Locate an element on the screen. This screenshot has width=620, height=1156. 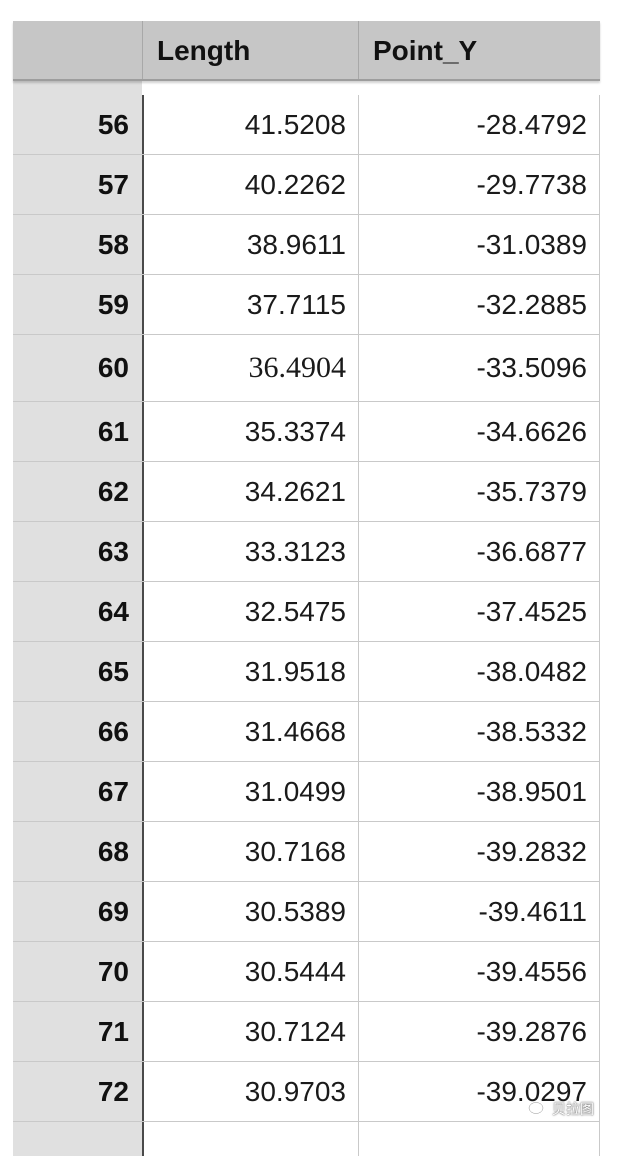
header-gap is located at coordinates (306, 88).